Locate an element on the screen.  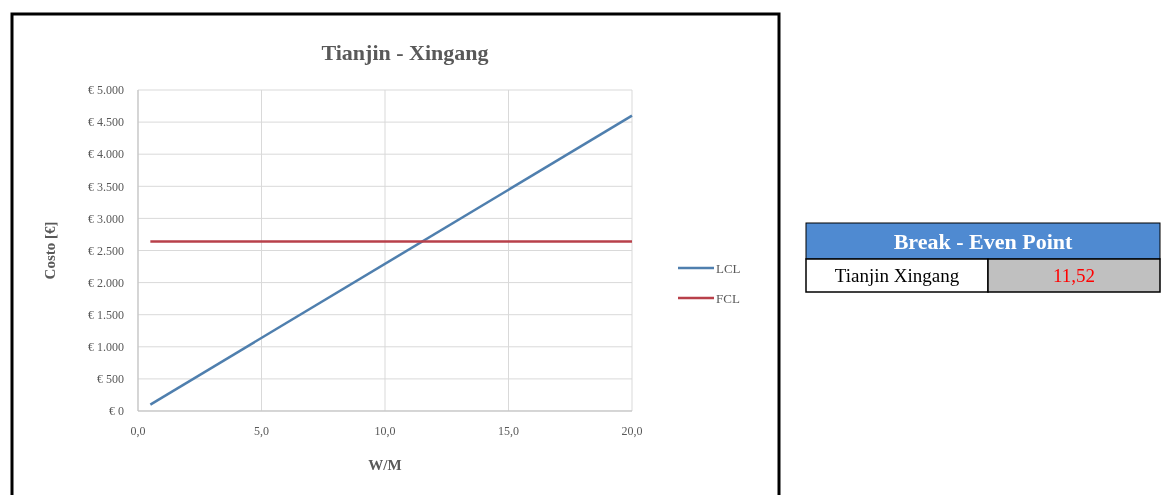
y-tick-label: € 1.500 is located at coordinates (106, 314).